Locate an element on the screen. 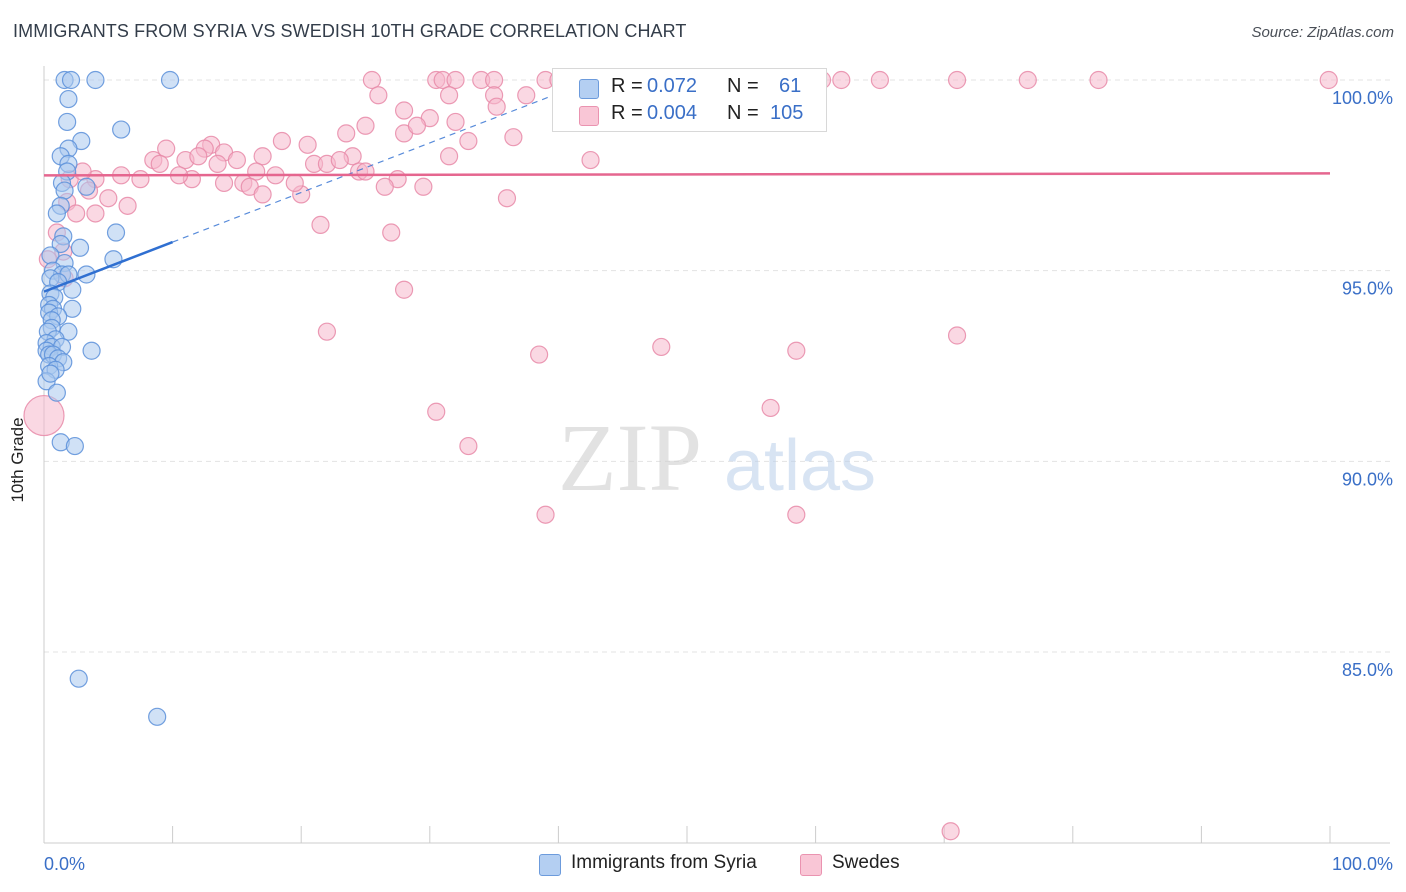 The image size is (1406, 892). watermark-atlas: atlas is located at coordinates (800, 466).